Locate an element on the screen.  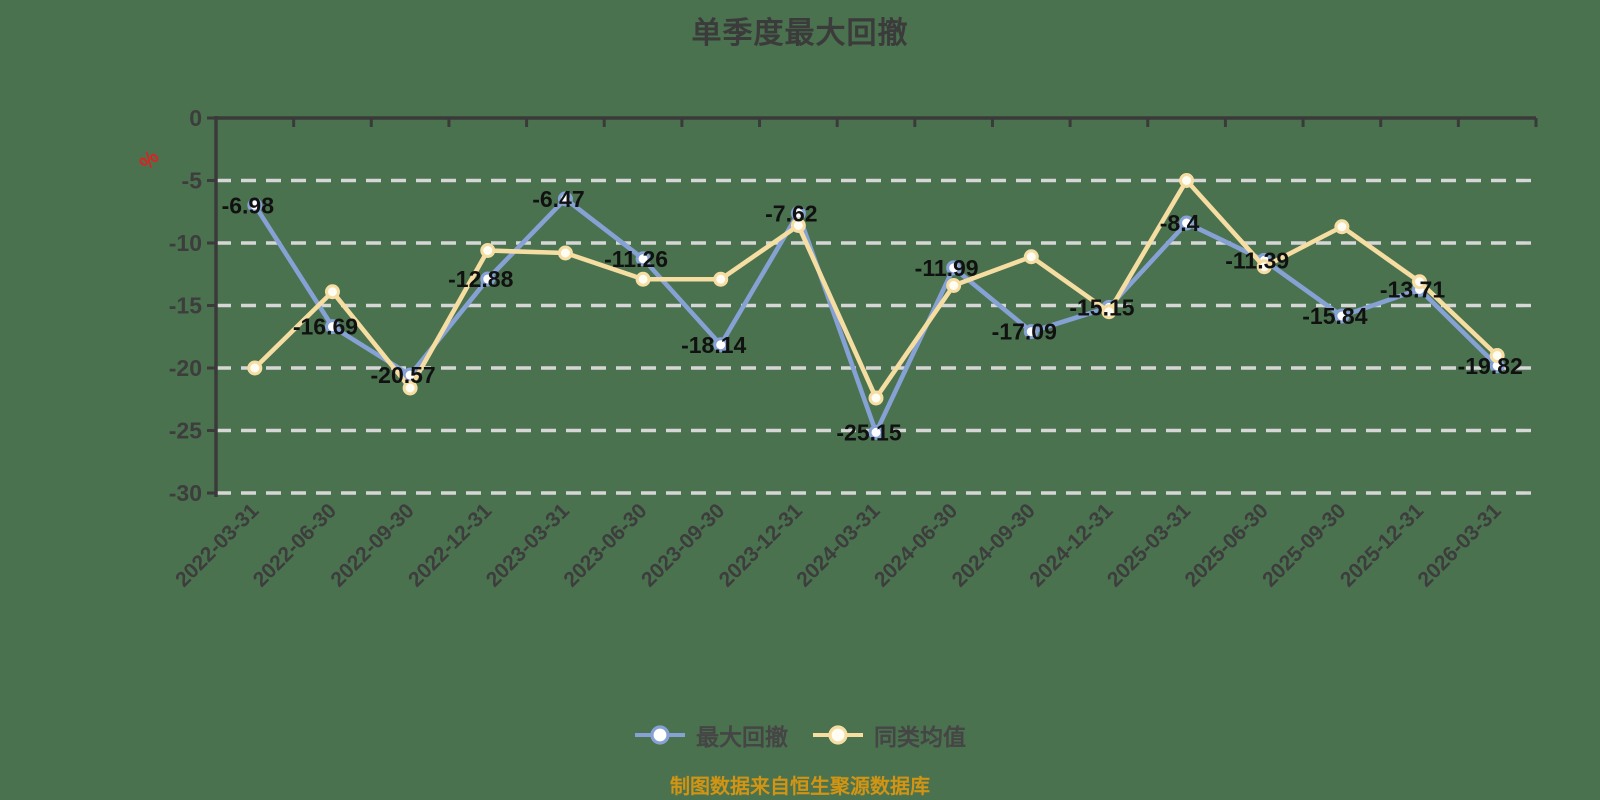
x-axis-label: 2024-06-30 is located at coordinates (916, 545).